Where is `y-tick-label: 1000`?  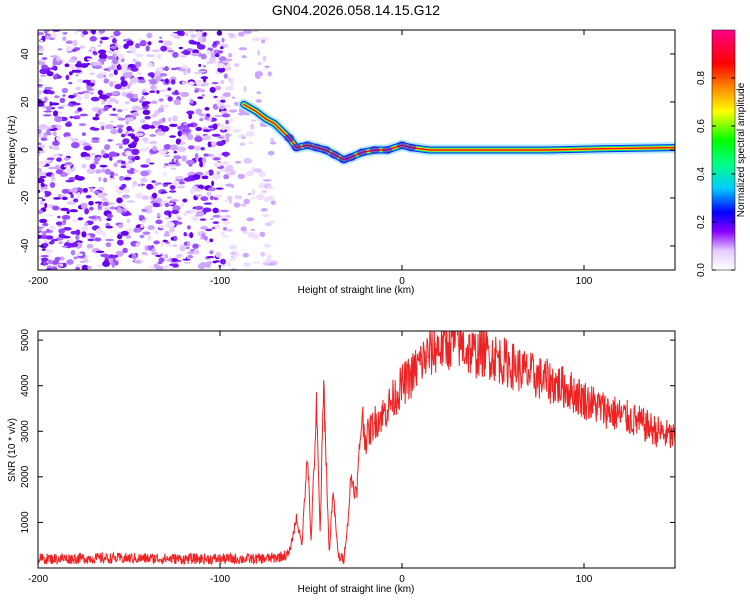
y-tick-label: 1000 is located at coordinates (25, 522).